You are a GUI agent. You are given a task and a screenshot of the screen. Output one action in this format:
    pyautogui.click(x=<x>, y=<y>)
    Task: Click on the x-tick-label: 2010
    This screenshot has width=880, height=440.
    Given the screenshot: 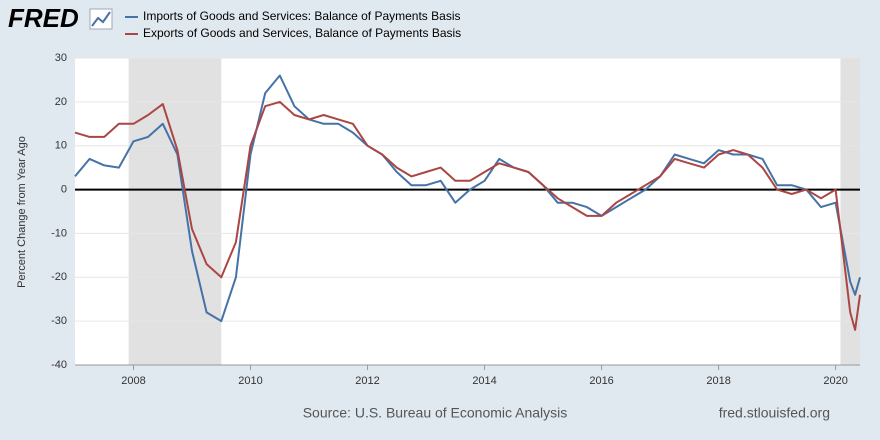 What is the action you would take?
    pyautogui.click(x=250, y=381)
    